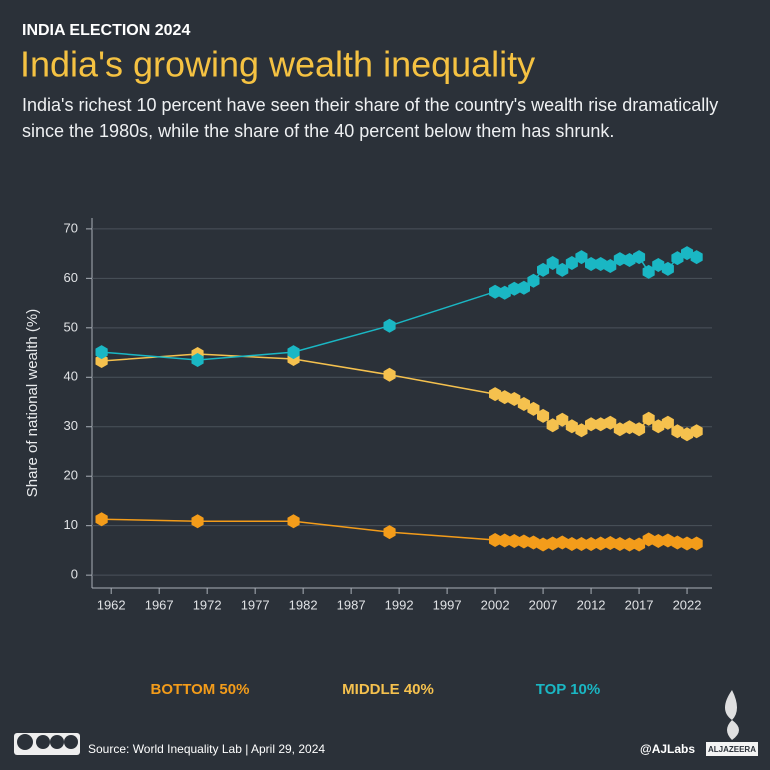 The width and height of the screenshot is (770, 770). I want to click on y-tick-label: 40, so click(71, 376).